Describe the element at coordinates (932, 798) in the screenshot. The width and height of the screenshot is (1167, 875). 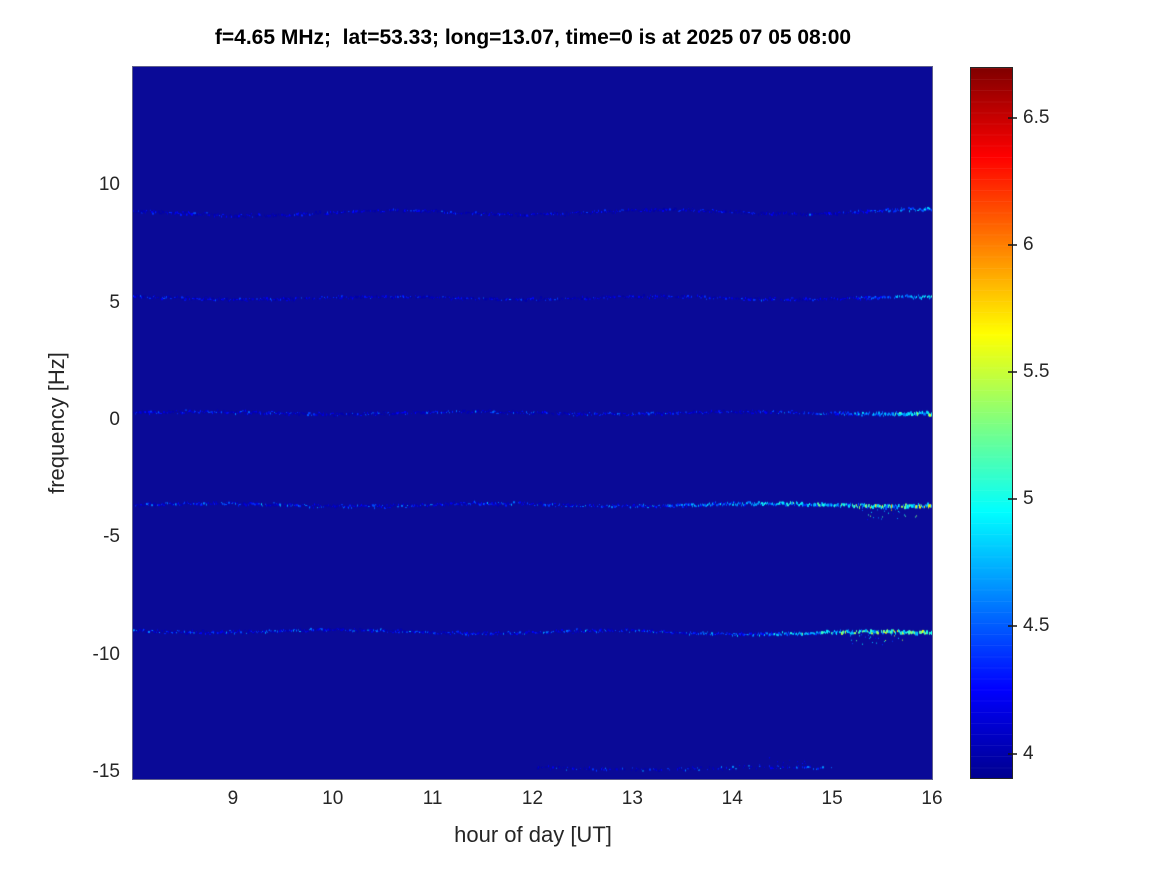
I see `x-tick-label-16: 16` at that location.